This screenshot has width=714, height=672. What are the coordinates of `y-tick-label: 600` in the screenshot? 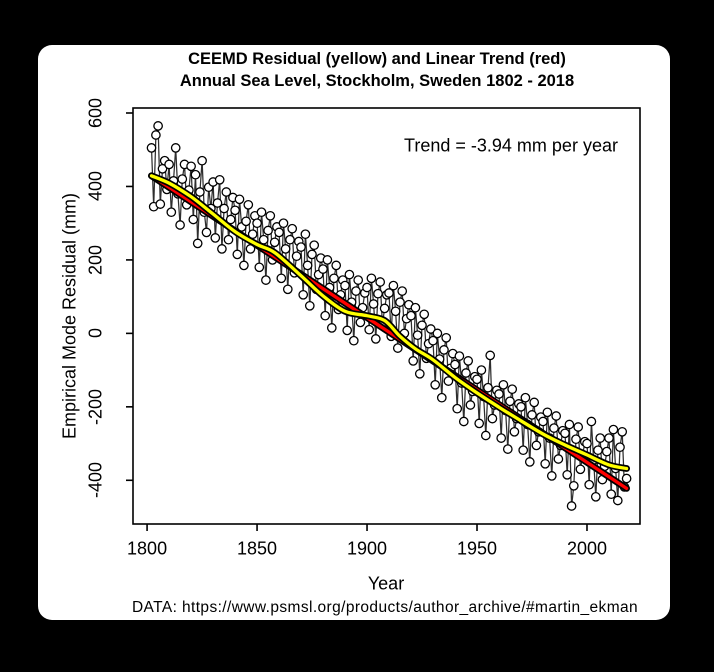 It's located at (95, 113).